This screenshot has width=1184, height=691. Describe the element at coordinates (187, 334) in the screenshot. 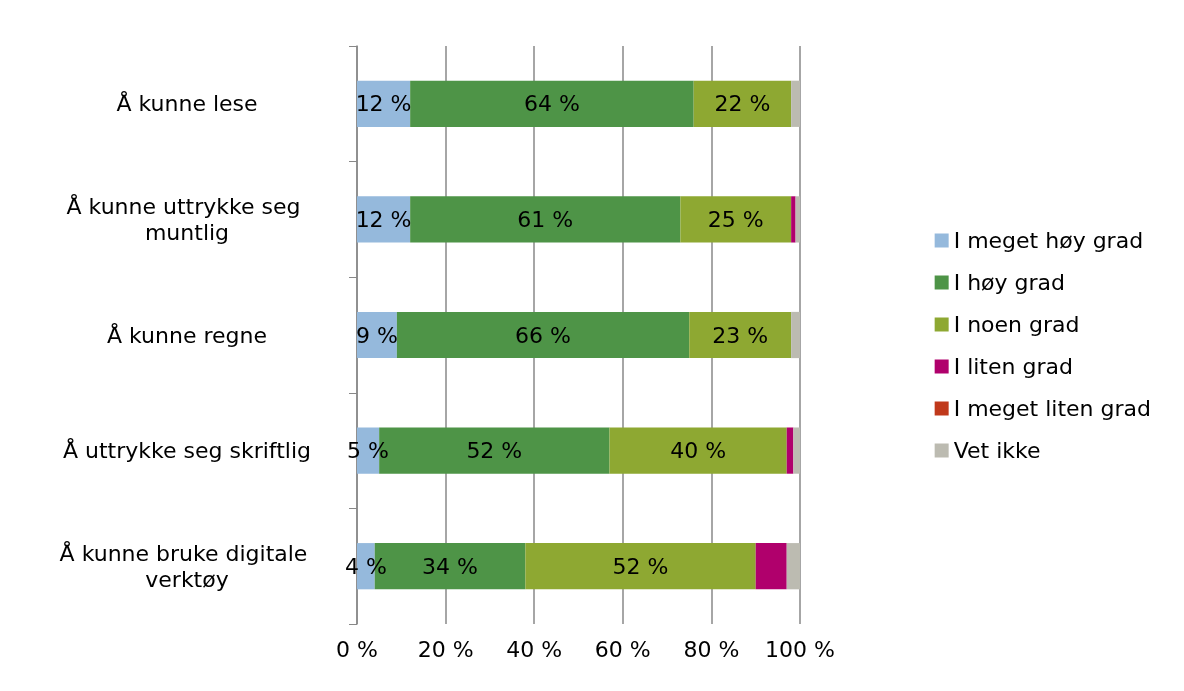

I see `y-tick-label: Å kunne regne` at that location.